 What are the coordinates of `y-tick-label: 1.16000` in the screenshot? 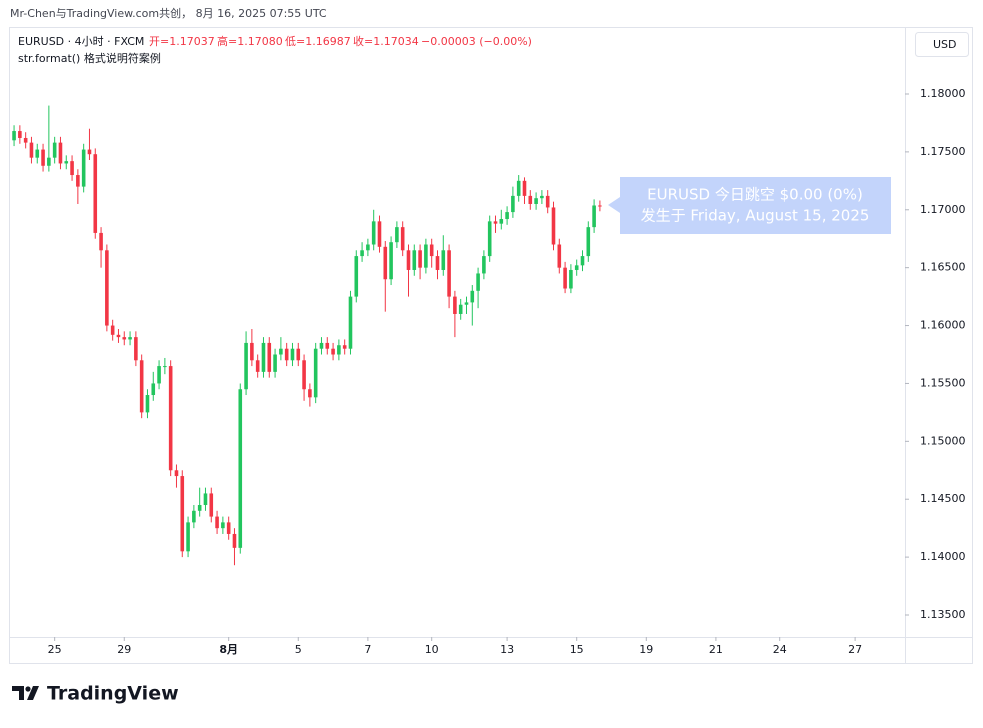 It's located at (943, 325).